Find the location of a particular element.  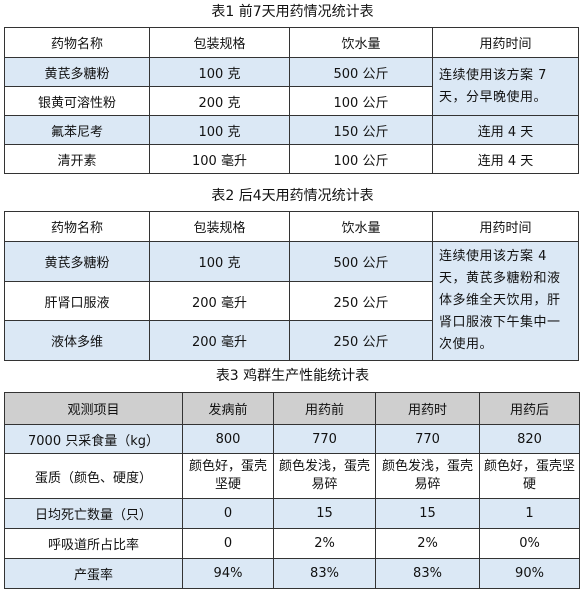

table-row: 肝肾口服液 200 毫升 250 公斤 is located at coordinates (291, 301).